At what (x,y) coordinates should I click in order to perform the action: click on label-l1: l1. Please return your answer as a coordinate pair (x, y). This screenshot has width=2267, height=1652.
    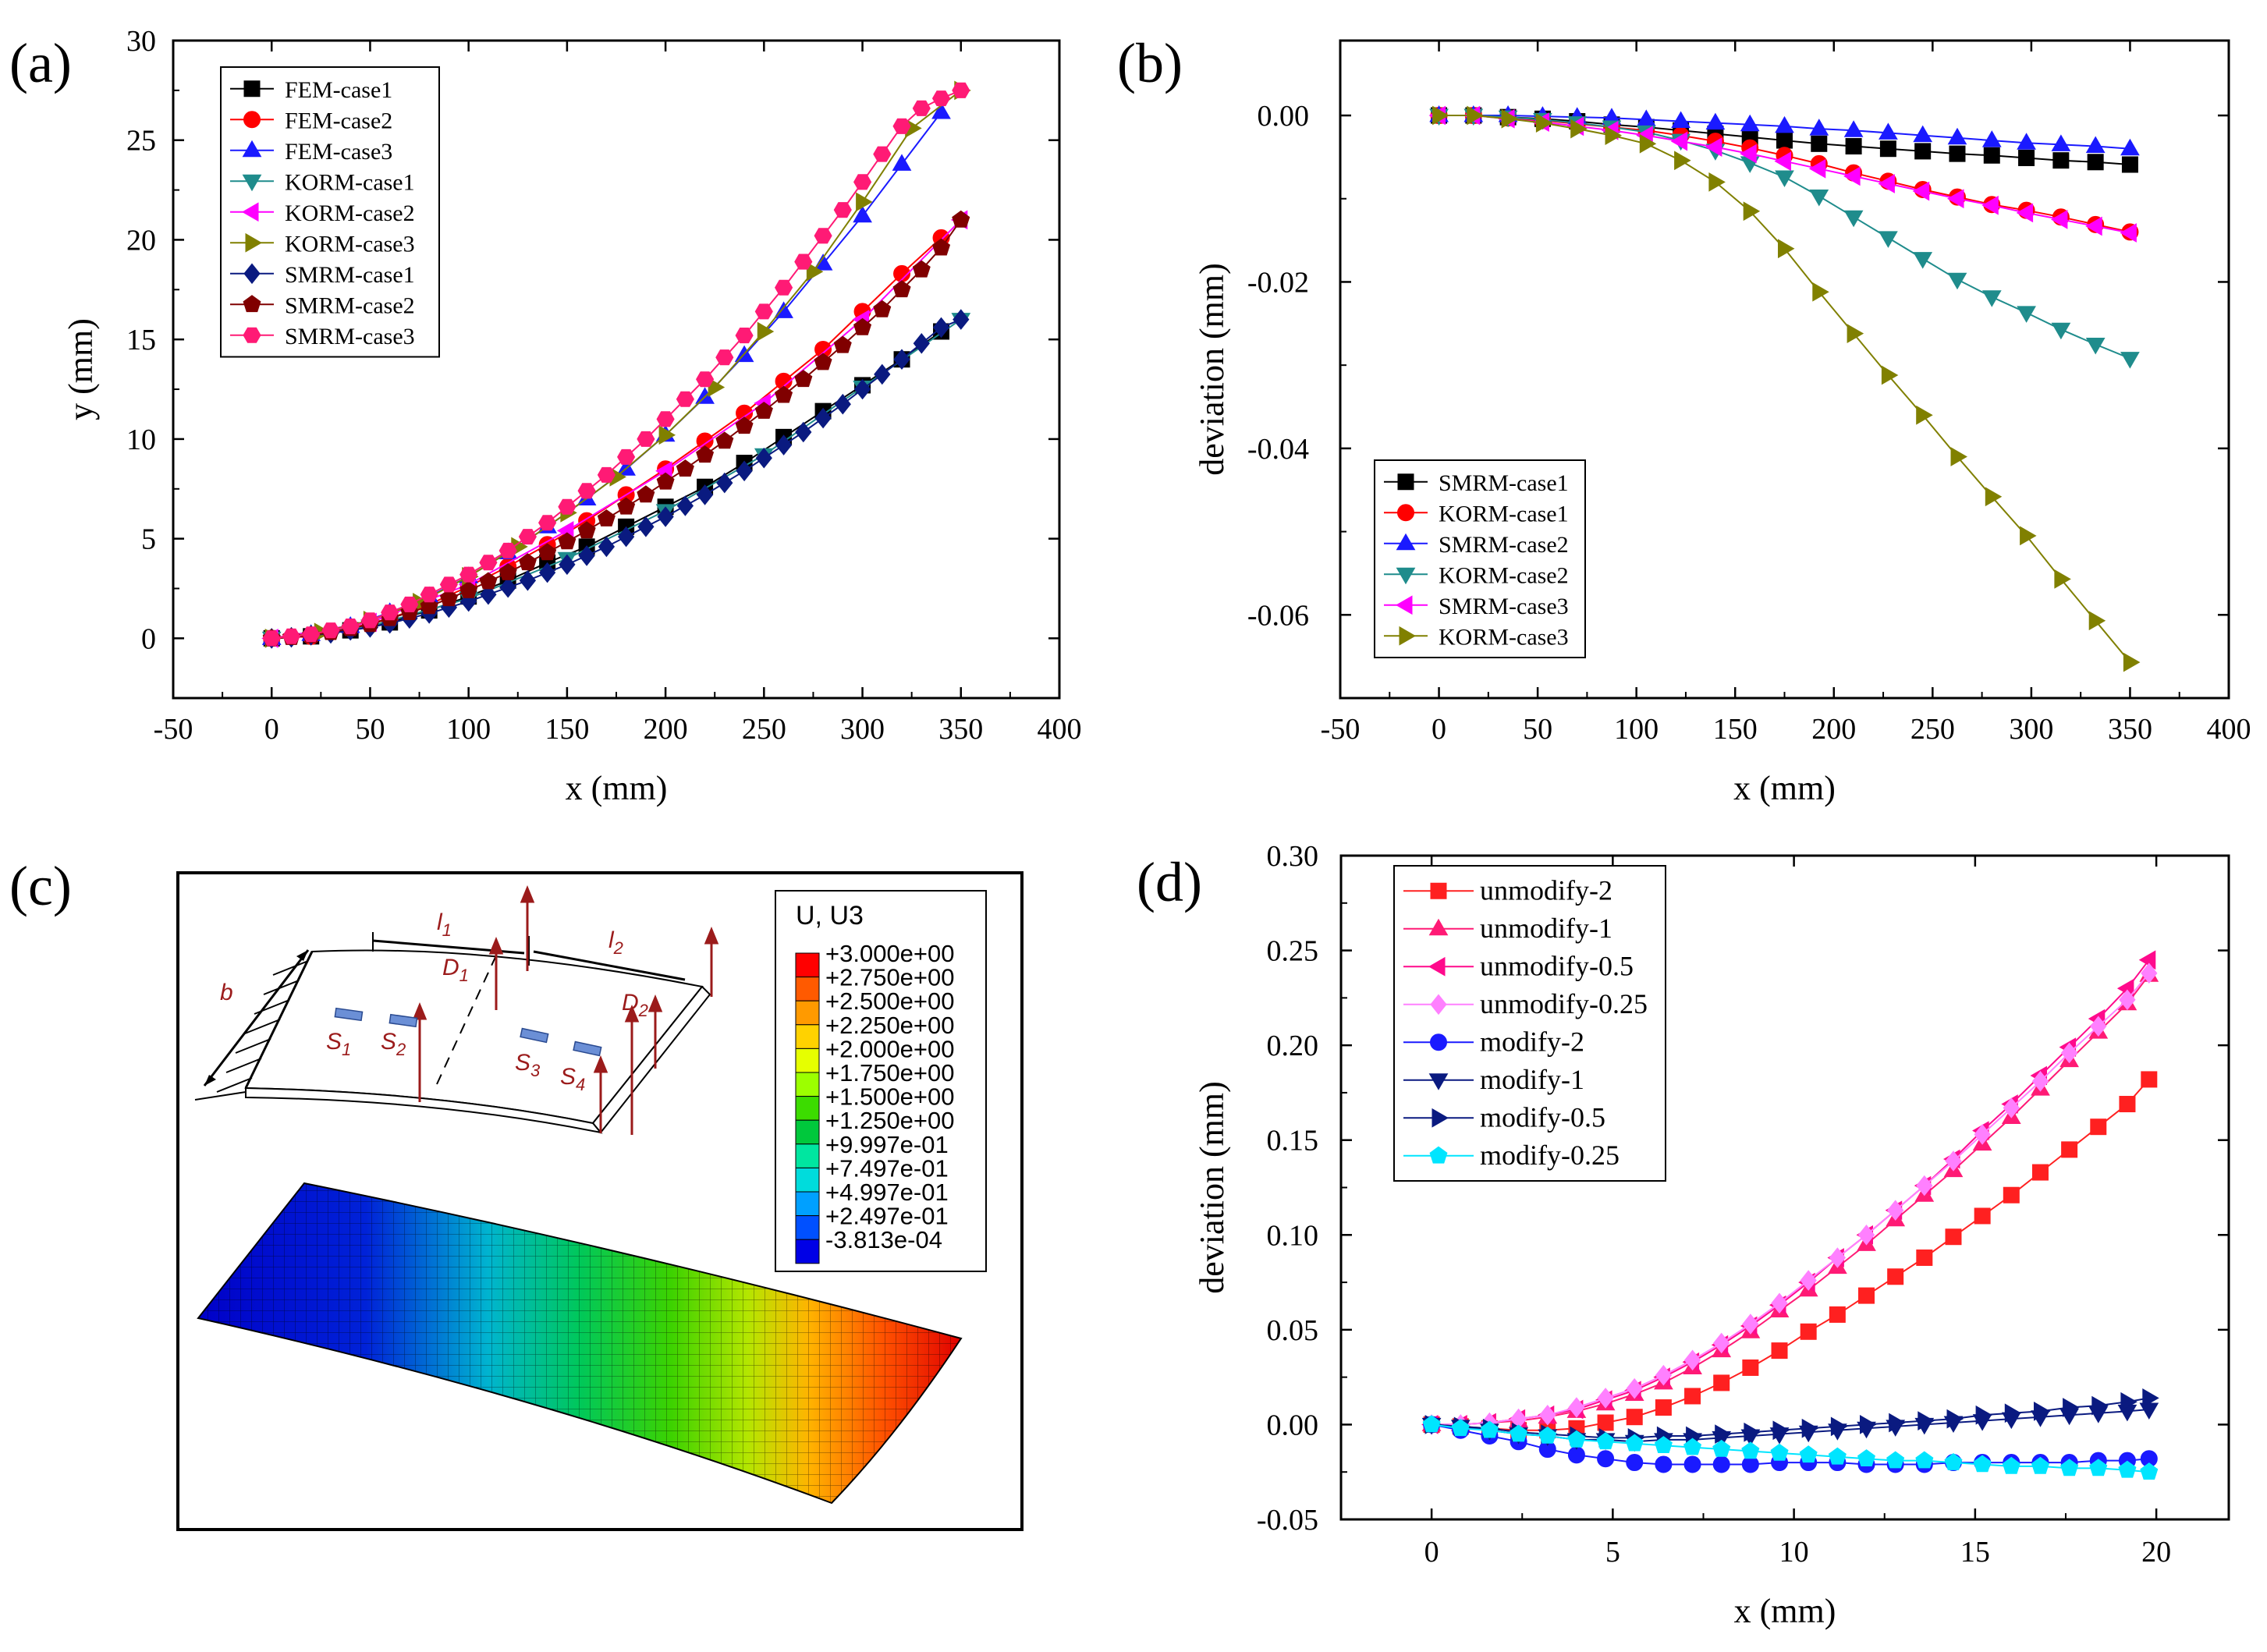
    Looking at the image, I should click on (444, 924).